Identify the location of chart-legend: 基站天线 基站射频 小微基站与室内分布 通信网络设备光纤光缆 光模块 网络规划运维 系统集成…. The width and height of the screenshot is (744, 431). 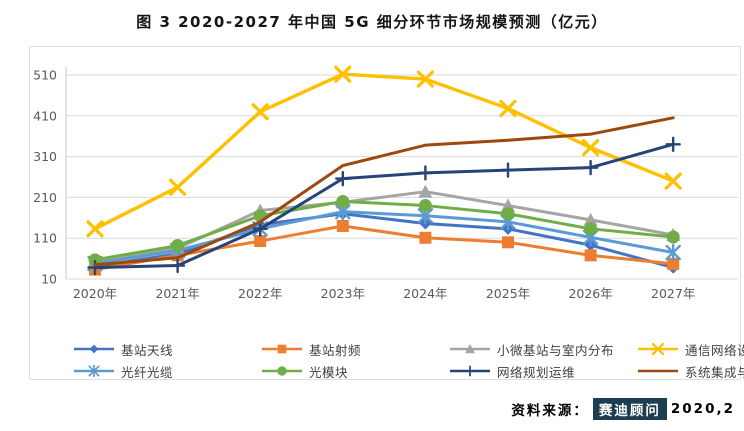
(405, 361).